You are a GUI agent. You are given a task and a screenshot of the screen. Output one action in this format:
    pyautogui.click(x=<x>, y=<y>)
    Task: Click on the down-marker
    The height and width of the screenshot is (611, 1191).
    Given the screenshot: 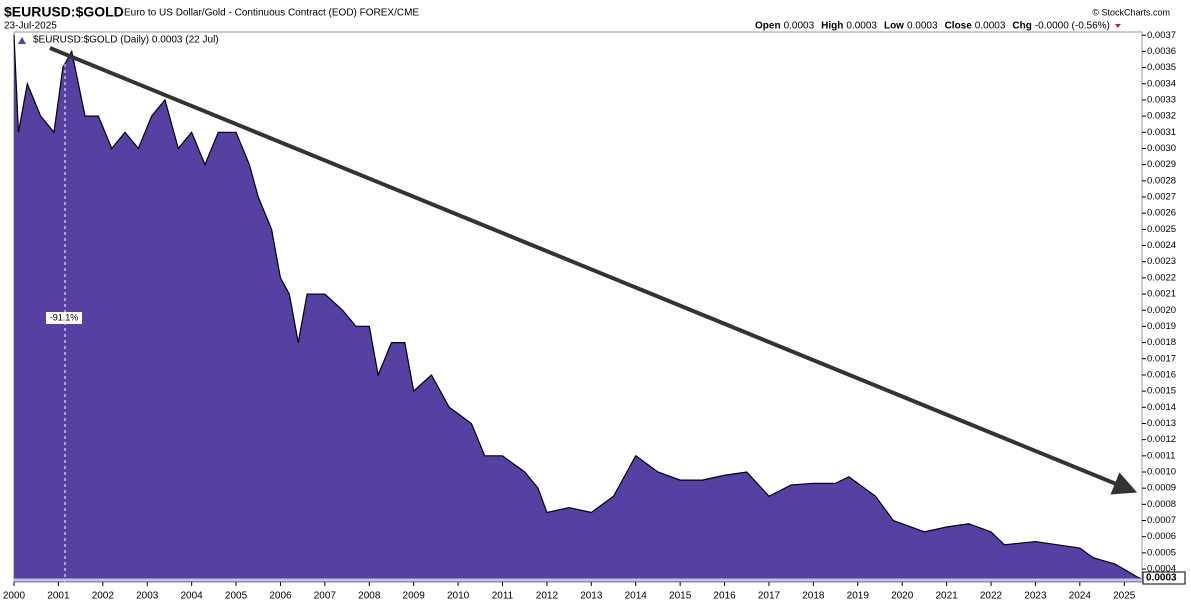 What is the action you would take?
    pyautogui.click(x=1117, y=26)
    